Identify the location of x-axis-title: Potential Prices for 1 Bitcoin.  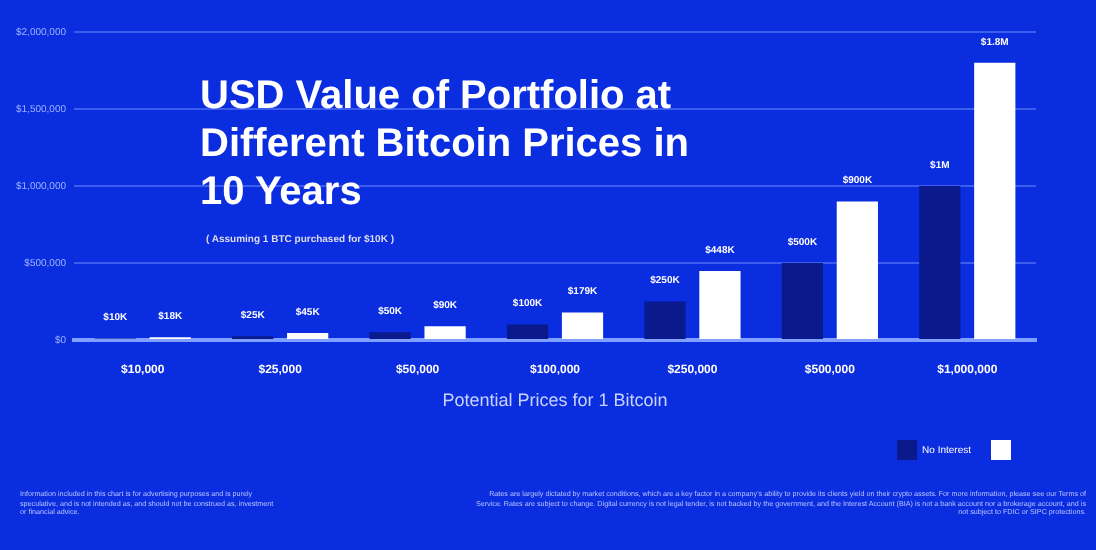
(555, 400).